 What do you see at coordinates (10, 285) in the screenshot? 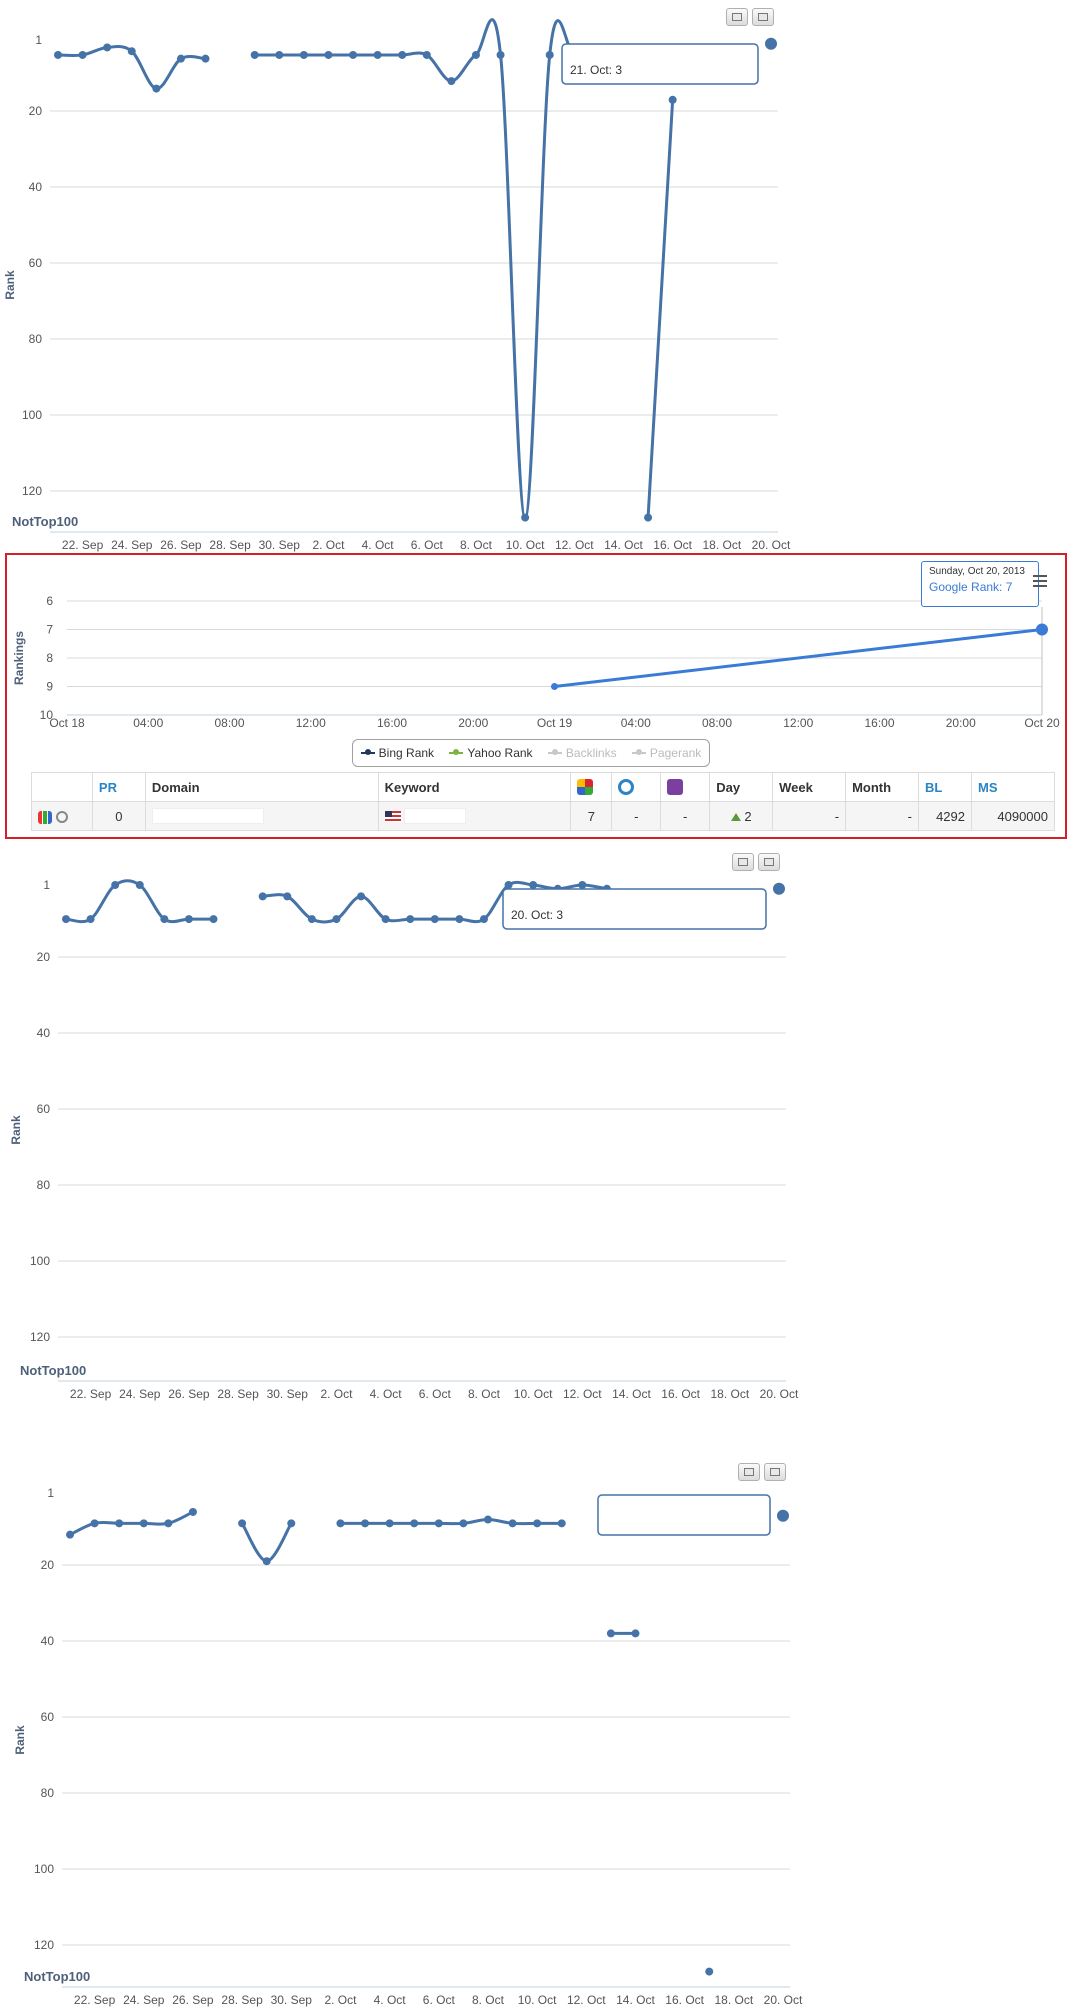
I see `y-axis-label: Rank` at bounding box center [10, 285].